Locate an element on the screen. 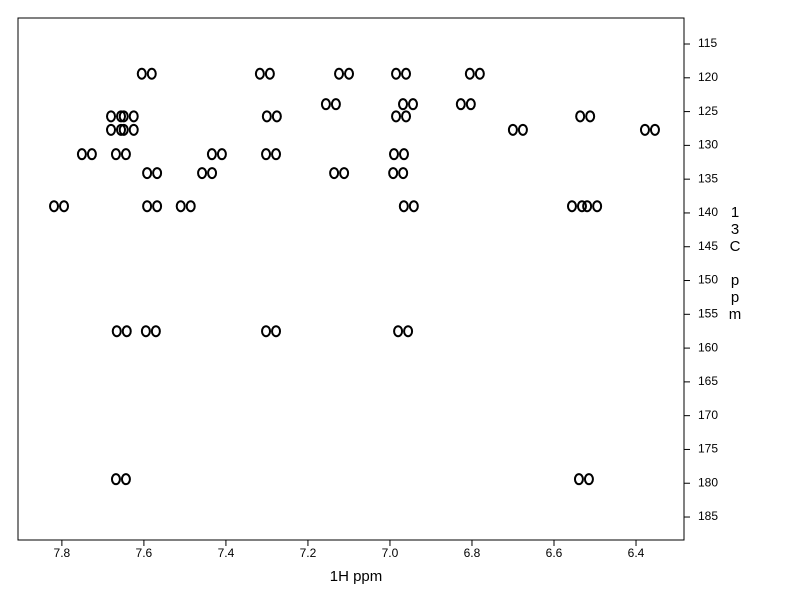 This screenshot has height=612, width=792. x-tick-label: 6.6 is located at coordinates (554, 553).